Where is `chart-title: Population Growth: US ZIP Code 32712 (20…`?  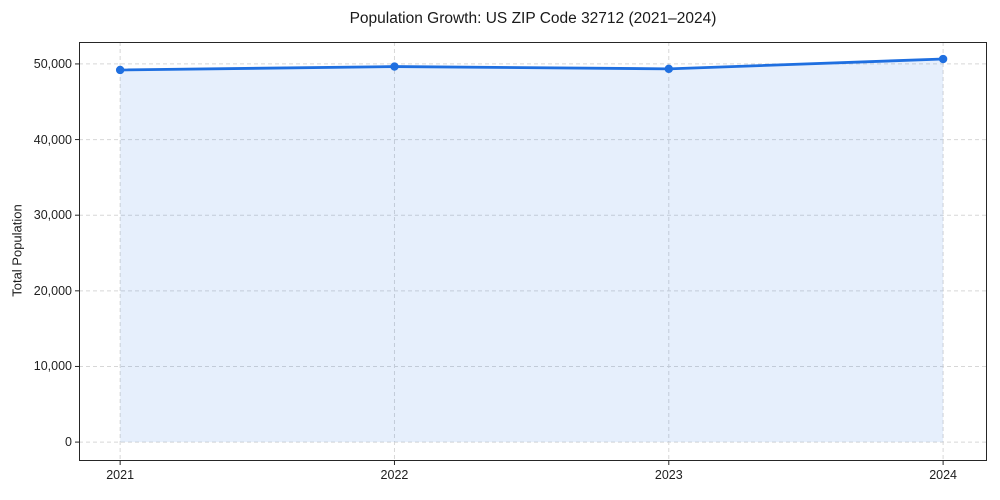 chart-title: Population Growth: US ZIP Code 32712 (20… is located at coordinates (533, 18).